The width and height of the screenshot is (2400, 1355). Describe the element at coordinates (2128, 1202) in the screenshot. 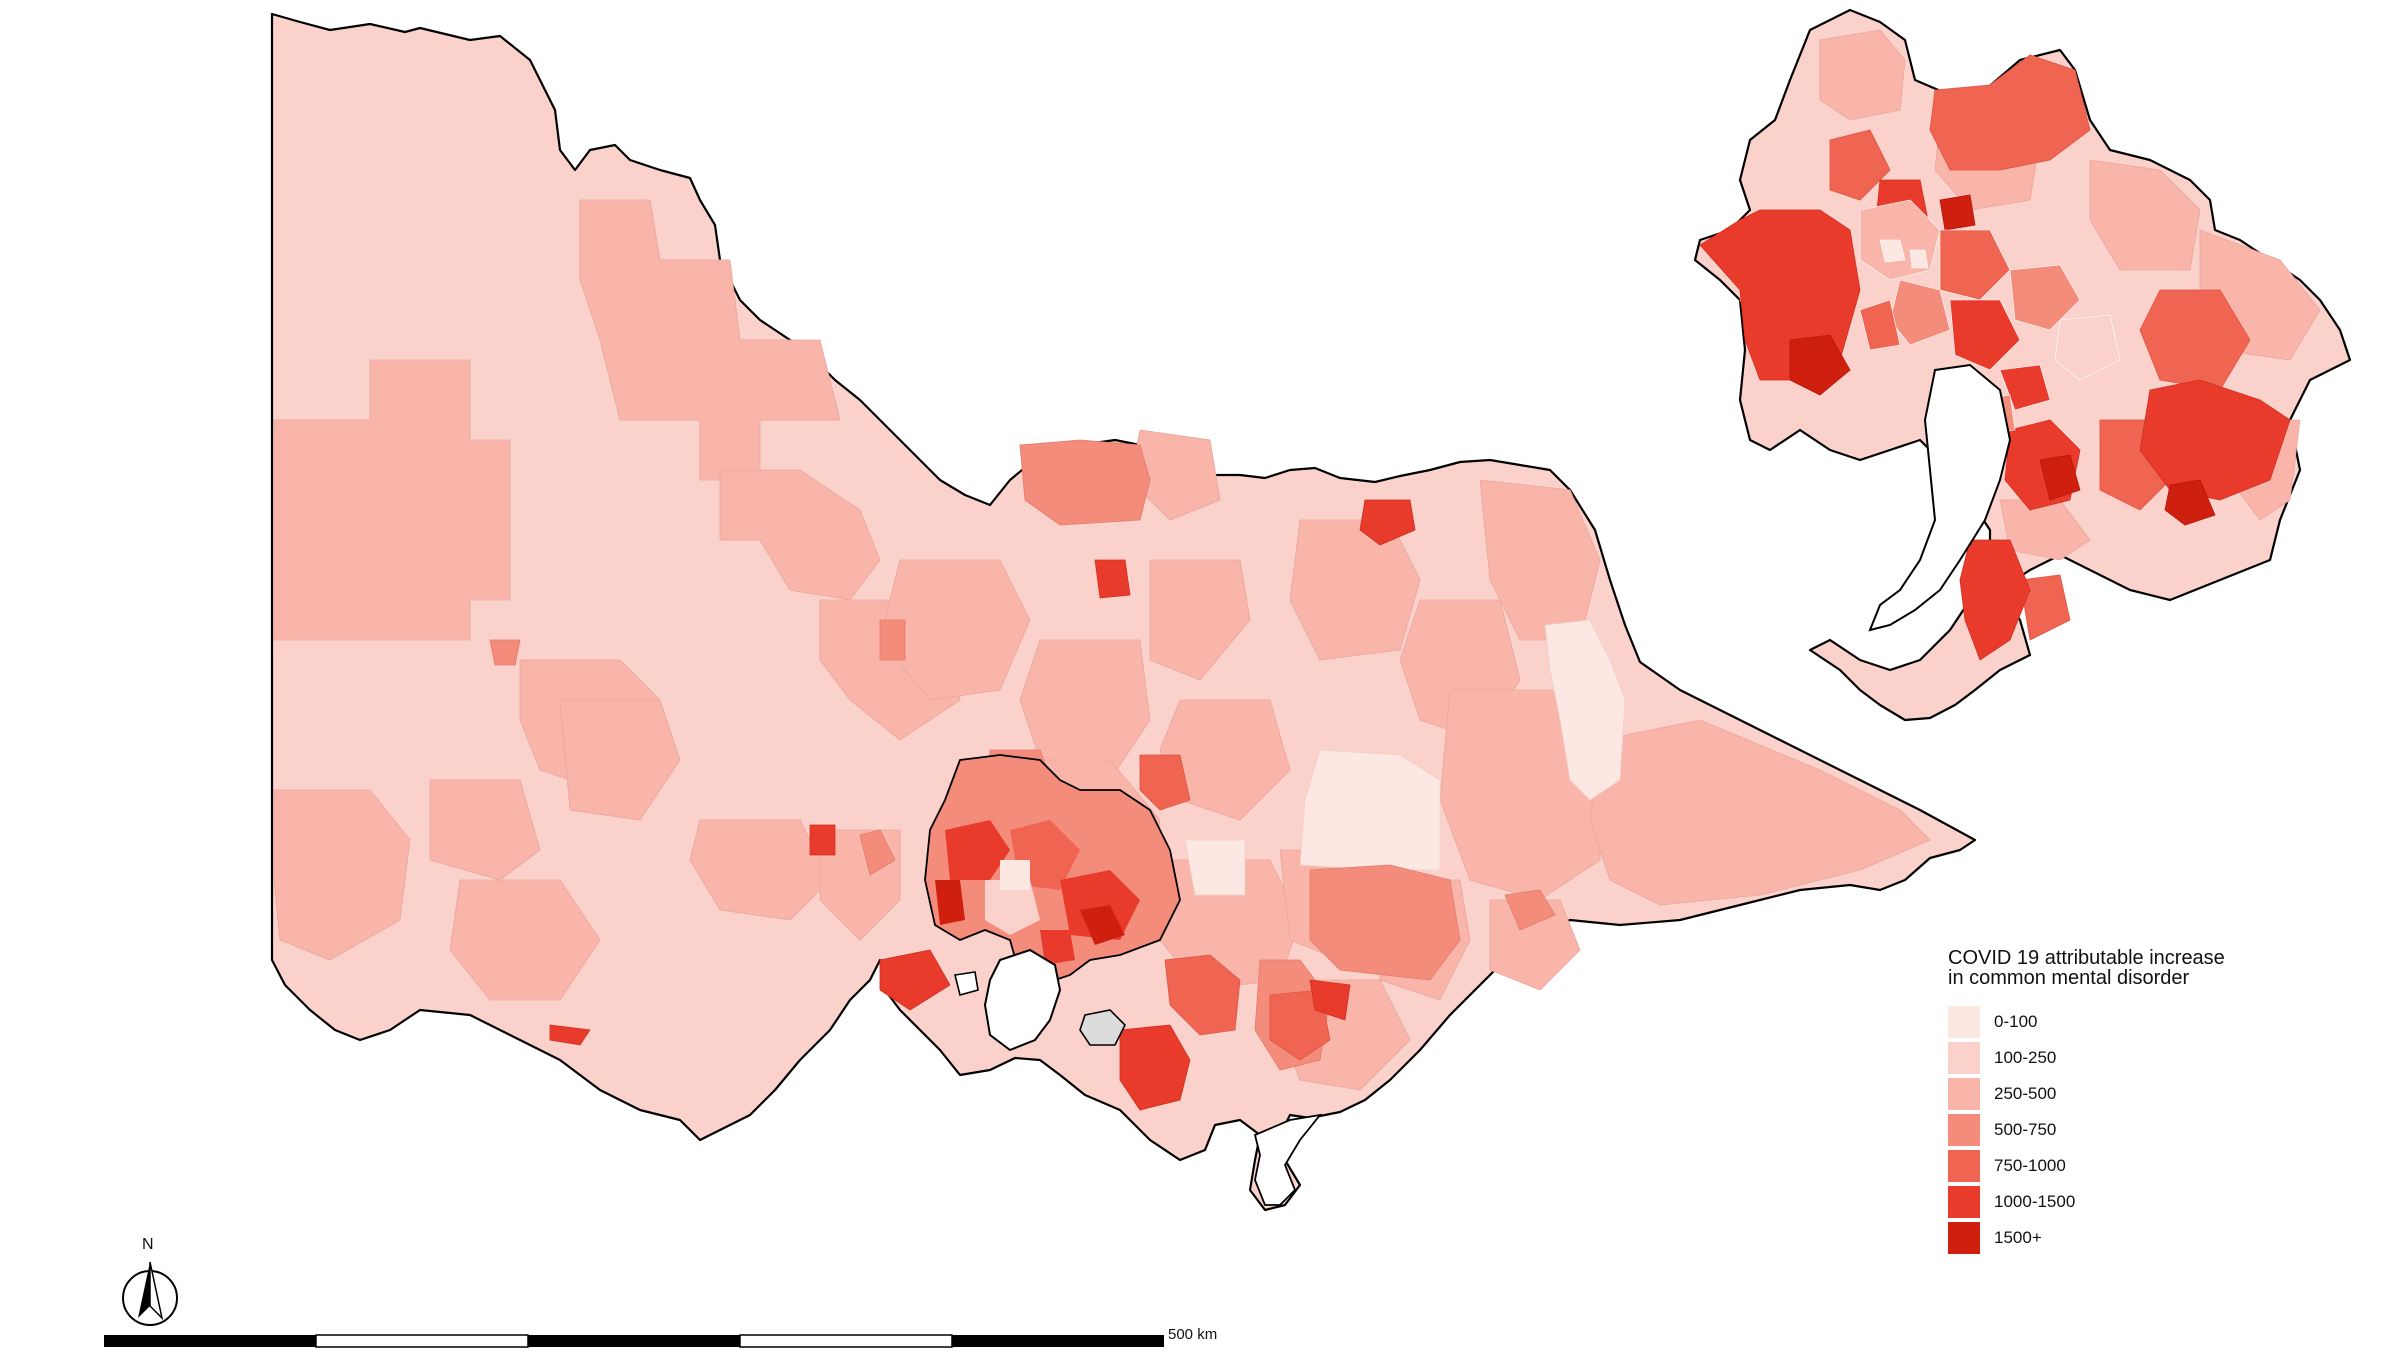

I see `legend-item: 1000-1500` at that location.